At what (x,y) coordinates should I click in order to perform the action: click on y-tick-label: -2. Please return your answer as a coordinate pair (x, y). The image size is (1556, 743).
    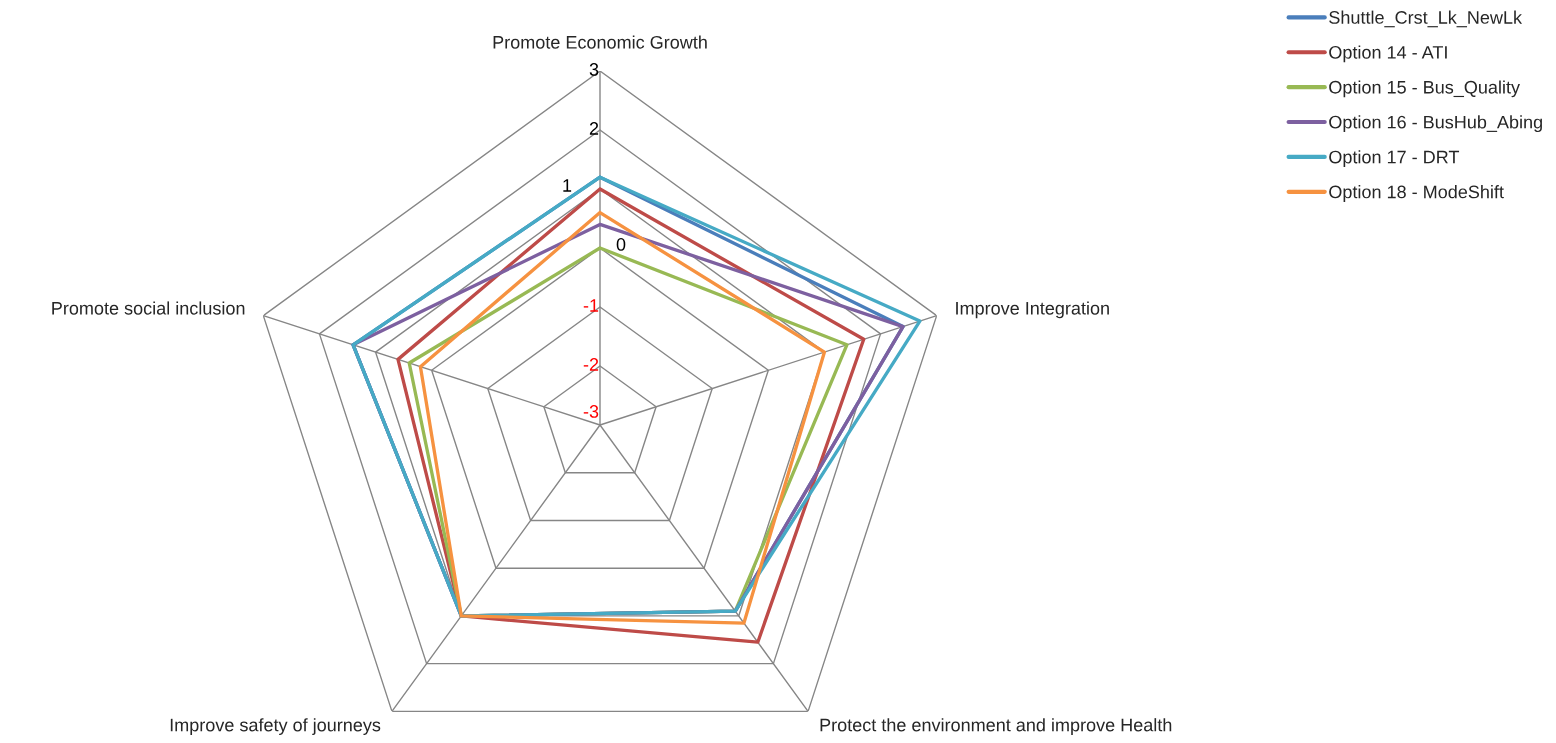
    Looking at the image, I should click on (591, 364).